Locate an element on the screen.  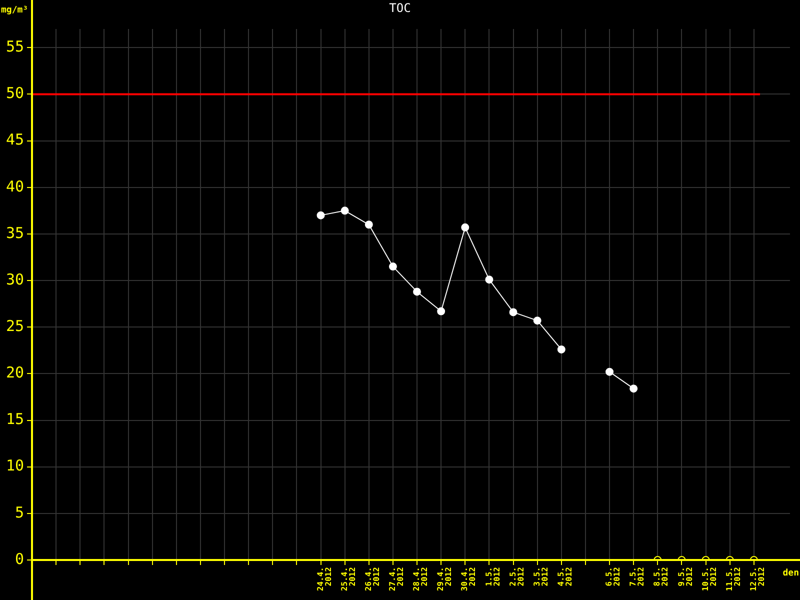
x-tick-label: 3.5. 2012 is located at coordinates (541, 576).